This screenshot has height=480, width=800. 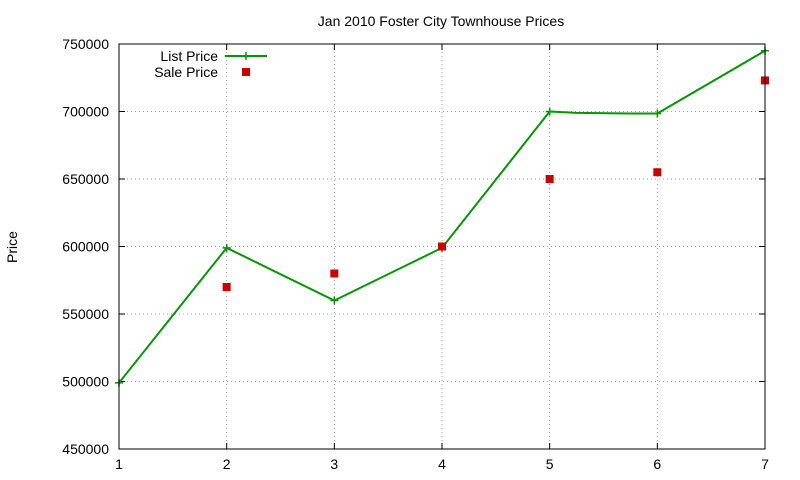 I want to click on x-tick-label: 4, so click(x=442, y=464).